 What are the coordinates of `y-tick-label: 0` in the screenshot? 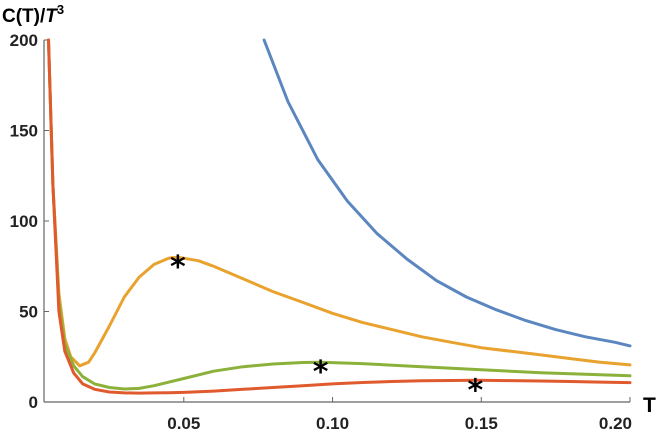 It's located at (33, 402).